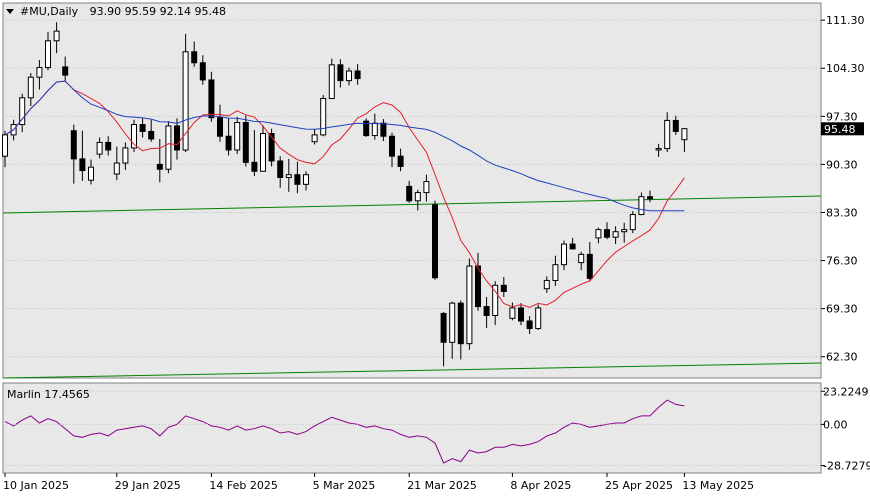  I want to click on chart-title: #MU,Daily 93.90 95.59 92.14 95.48, so click(123, 11).